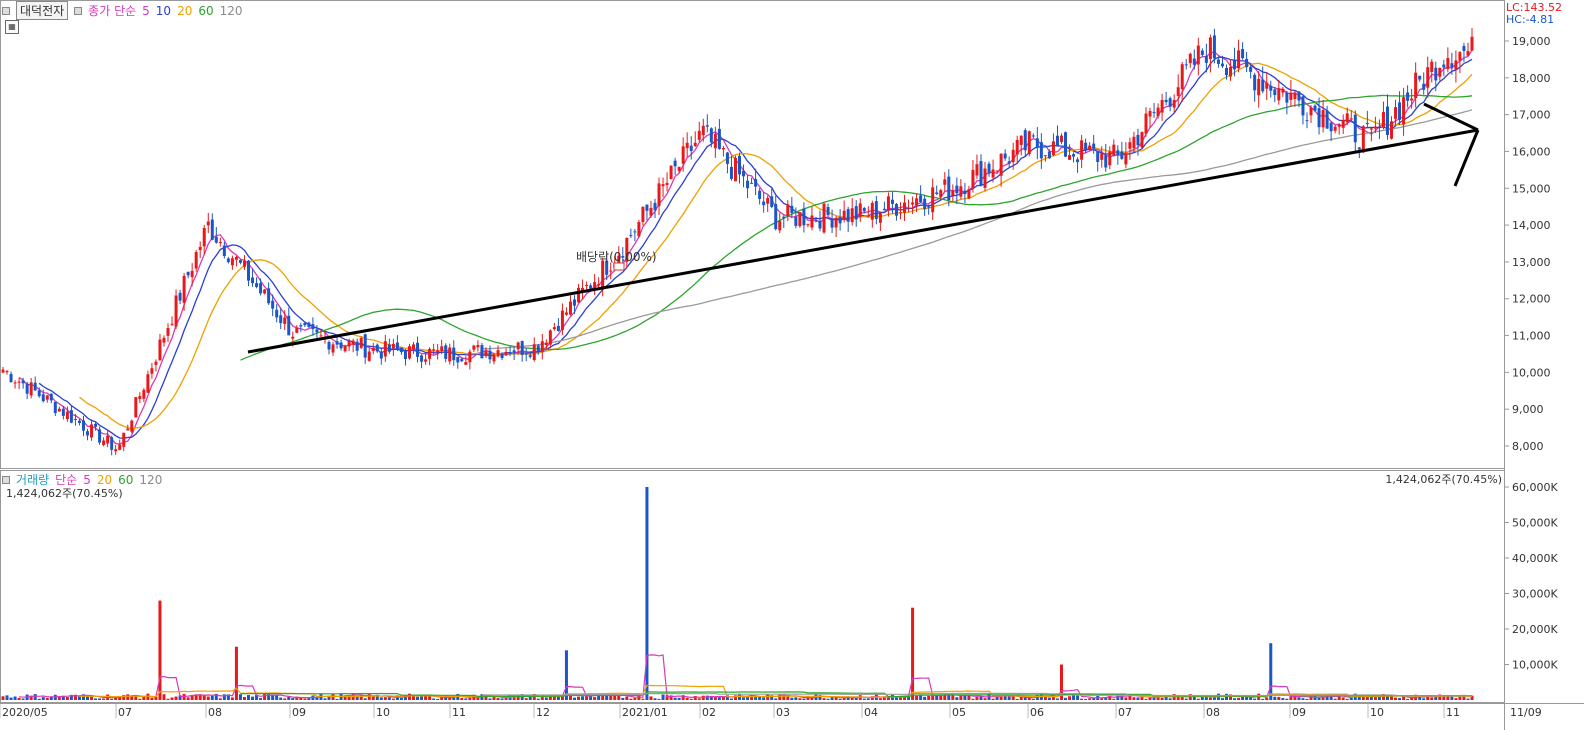 The width and height of the screenshot is (1584, 730). What do you see at coordinates (12, 27) in the screenshot?
I see `table-icon: ▦` at bounding box center [12, 27].